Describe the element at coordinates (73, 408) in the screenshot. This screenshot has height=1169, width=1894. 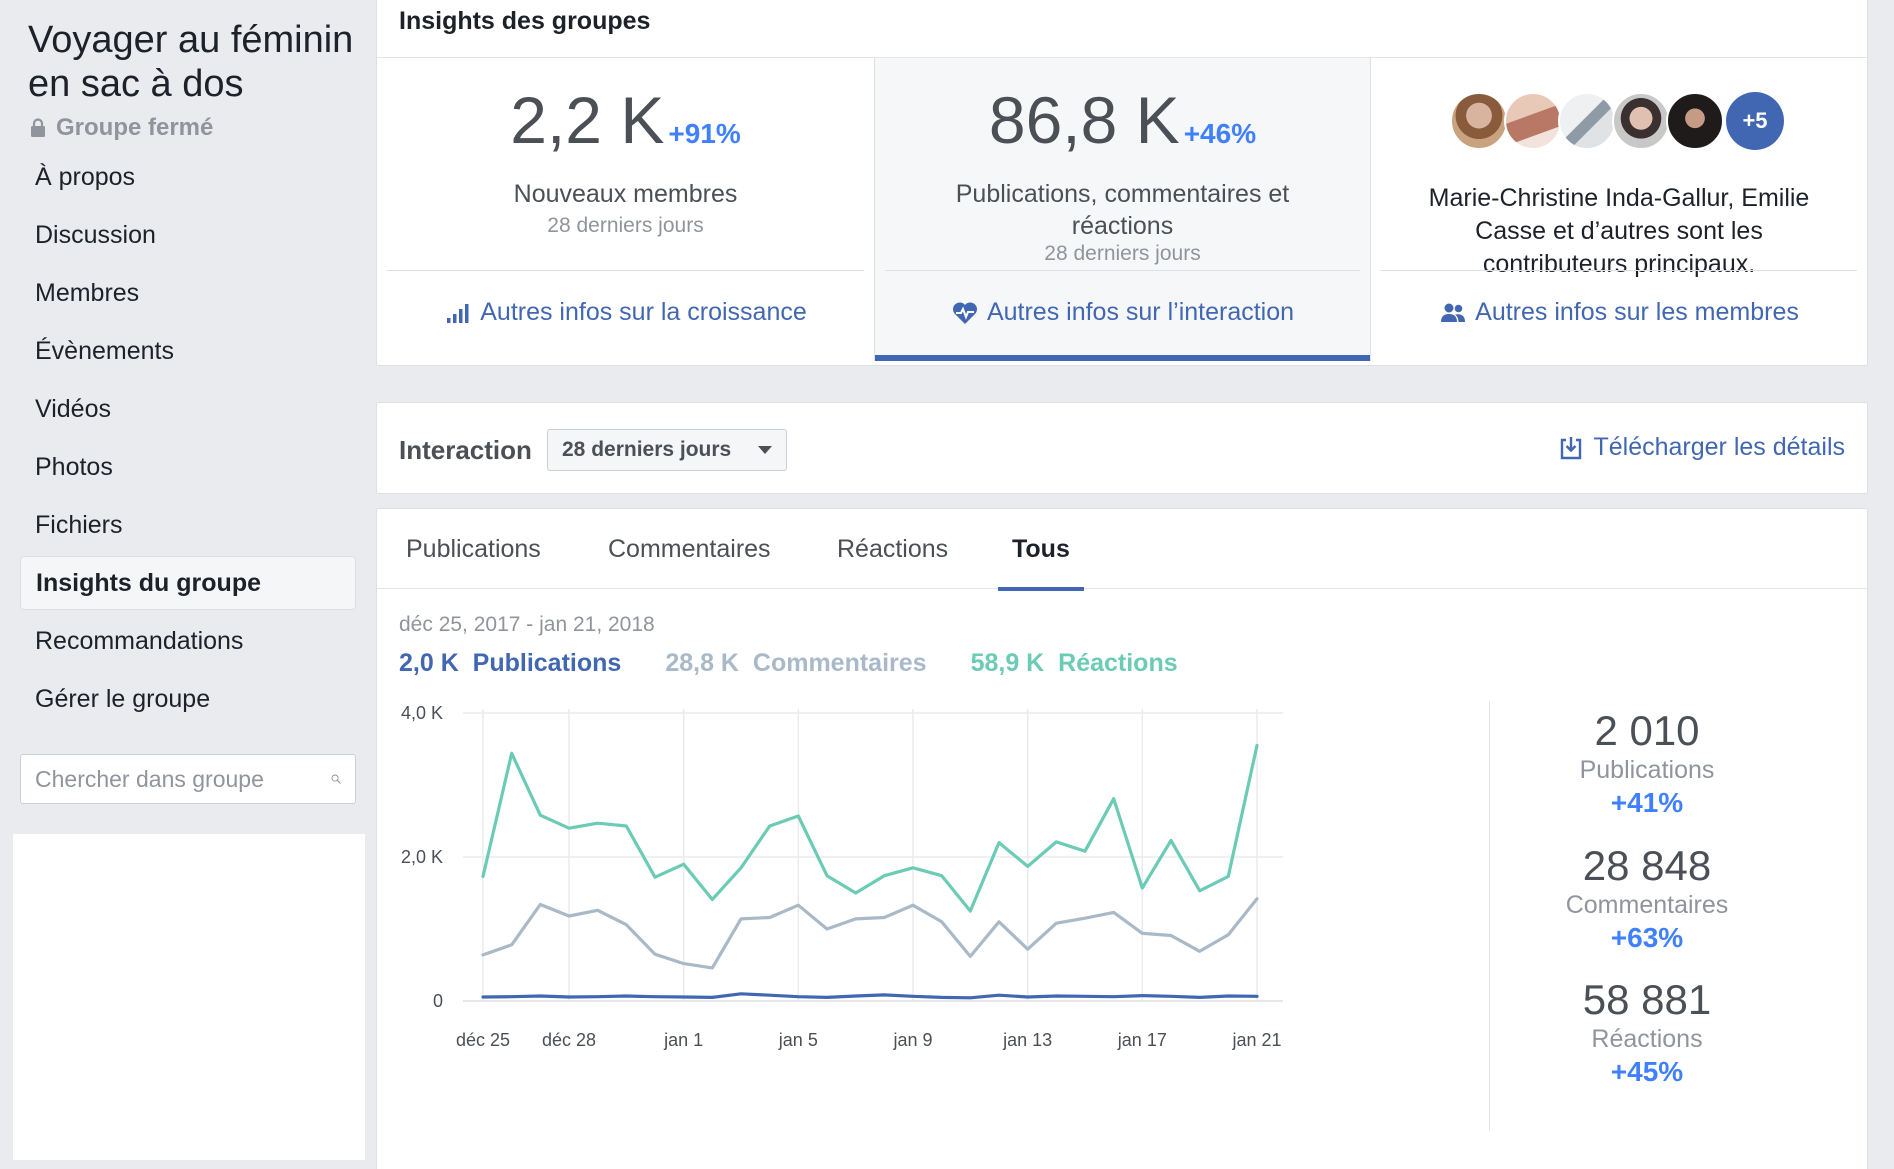
I see `nav-item-videos: Vidéos` at that location.